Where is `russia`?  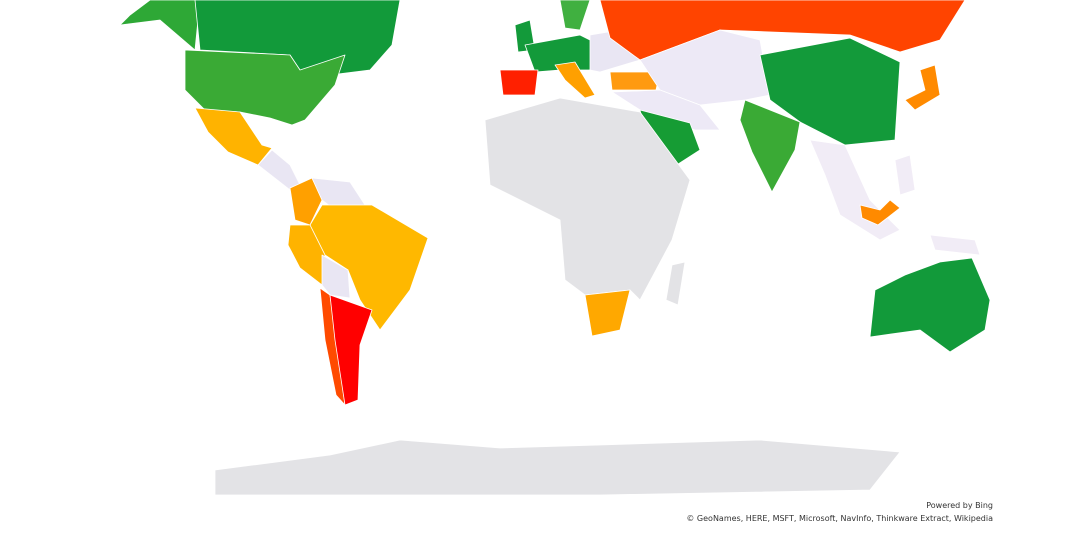 russia is located at coordinates (782, 30).